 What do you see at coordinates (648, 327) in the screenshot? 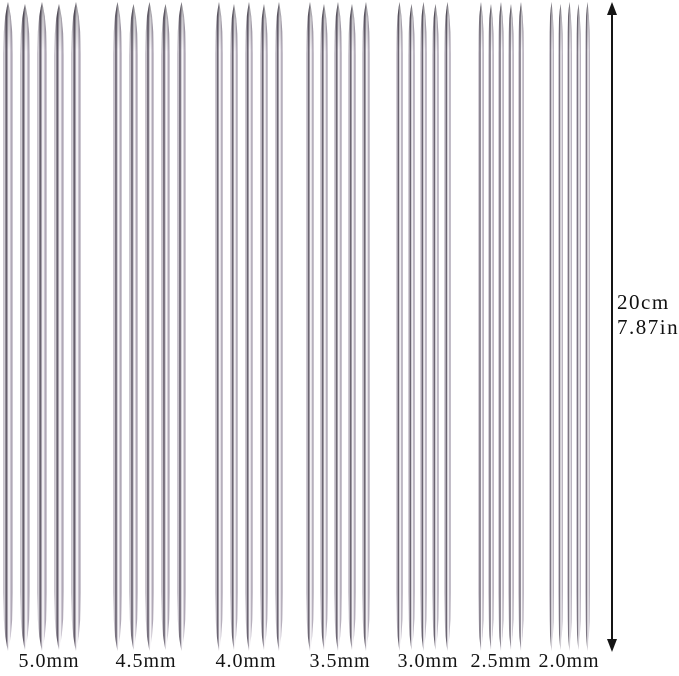
I see `length-in-label: 7.87in` at bounding box center [648, 327].